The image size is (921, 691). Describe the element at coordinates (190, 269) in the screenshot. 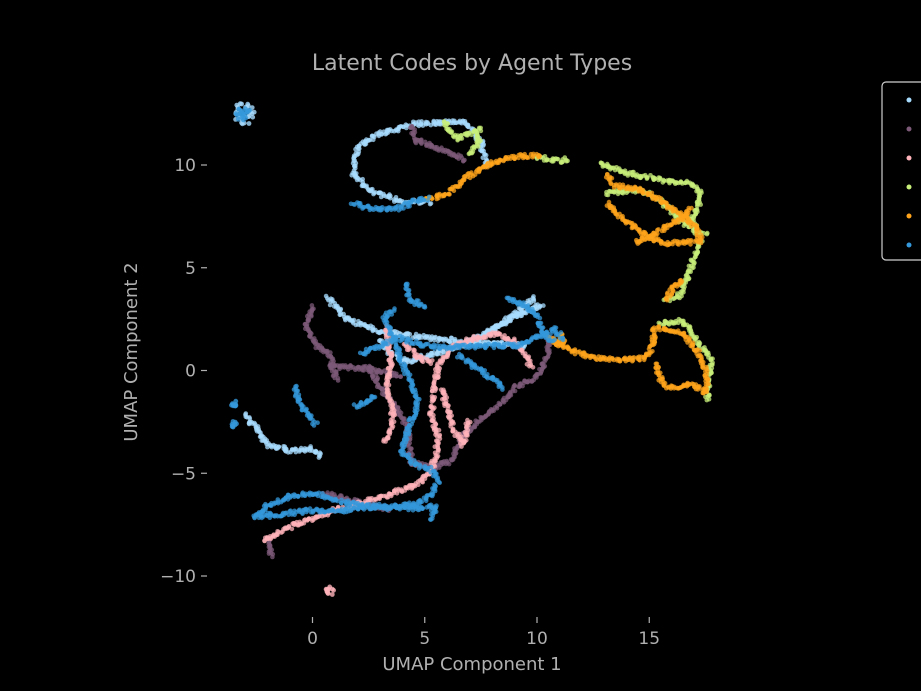

I see `y-tick-label: 5` at that location.